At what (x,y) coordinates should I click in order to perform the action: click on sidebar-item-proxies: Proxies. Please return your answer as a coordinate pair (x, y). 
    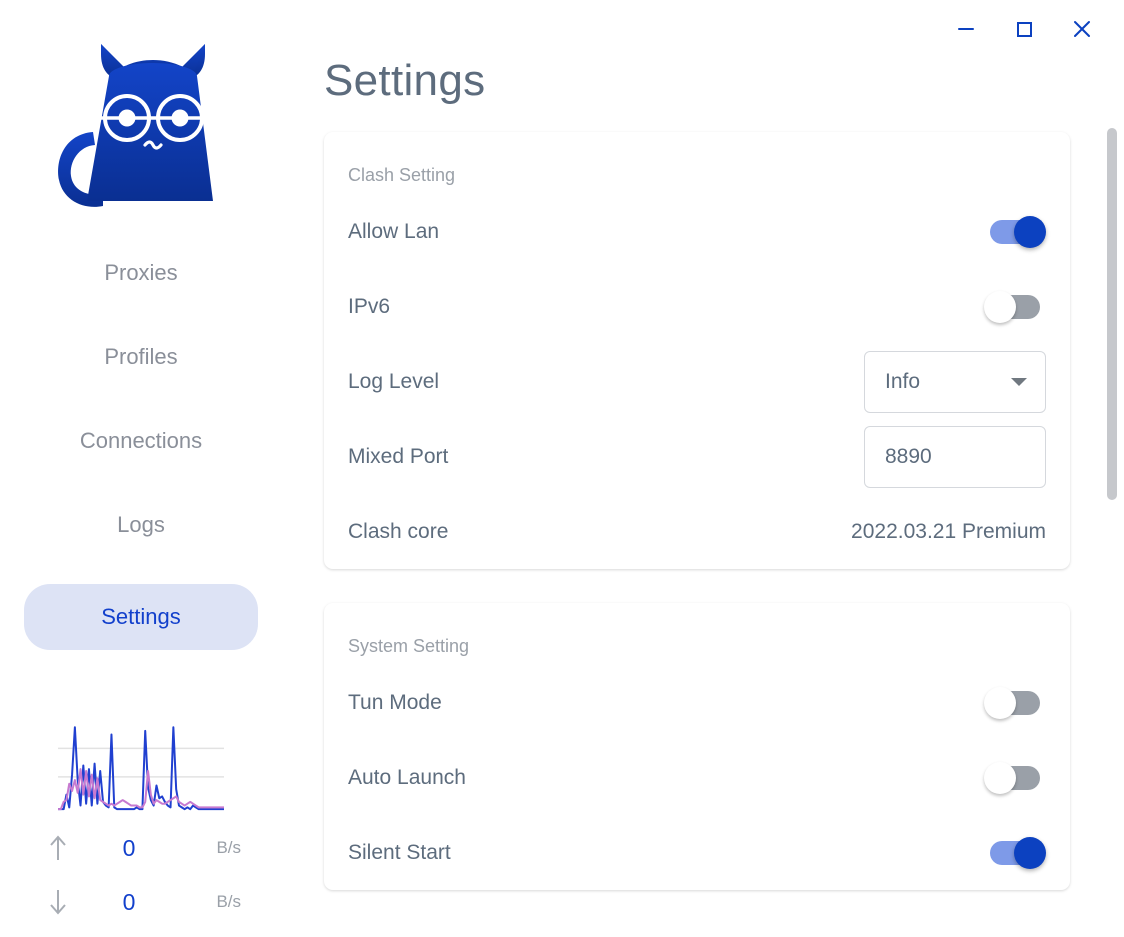
    Looking at the image, I should click on (141, 273).